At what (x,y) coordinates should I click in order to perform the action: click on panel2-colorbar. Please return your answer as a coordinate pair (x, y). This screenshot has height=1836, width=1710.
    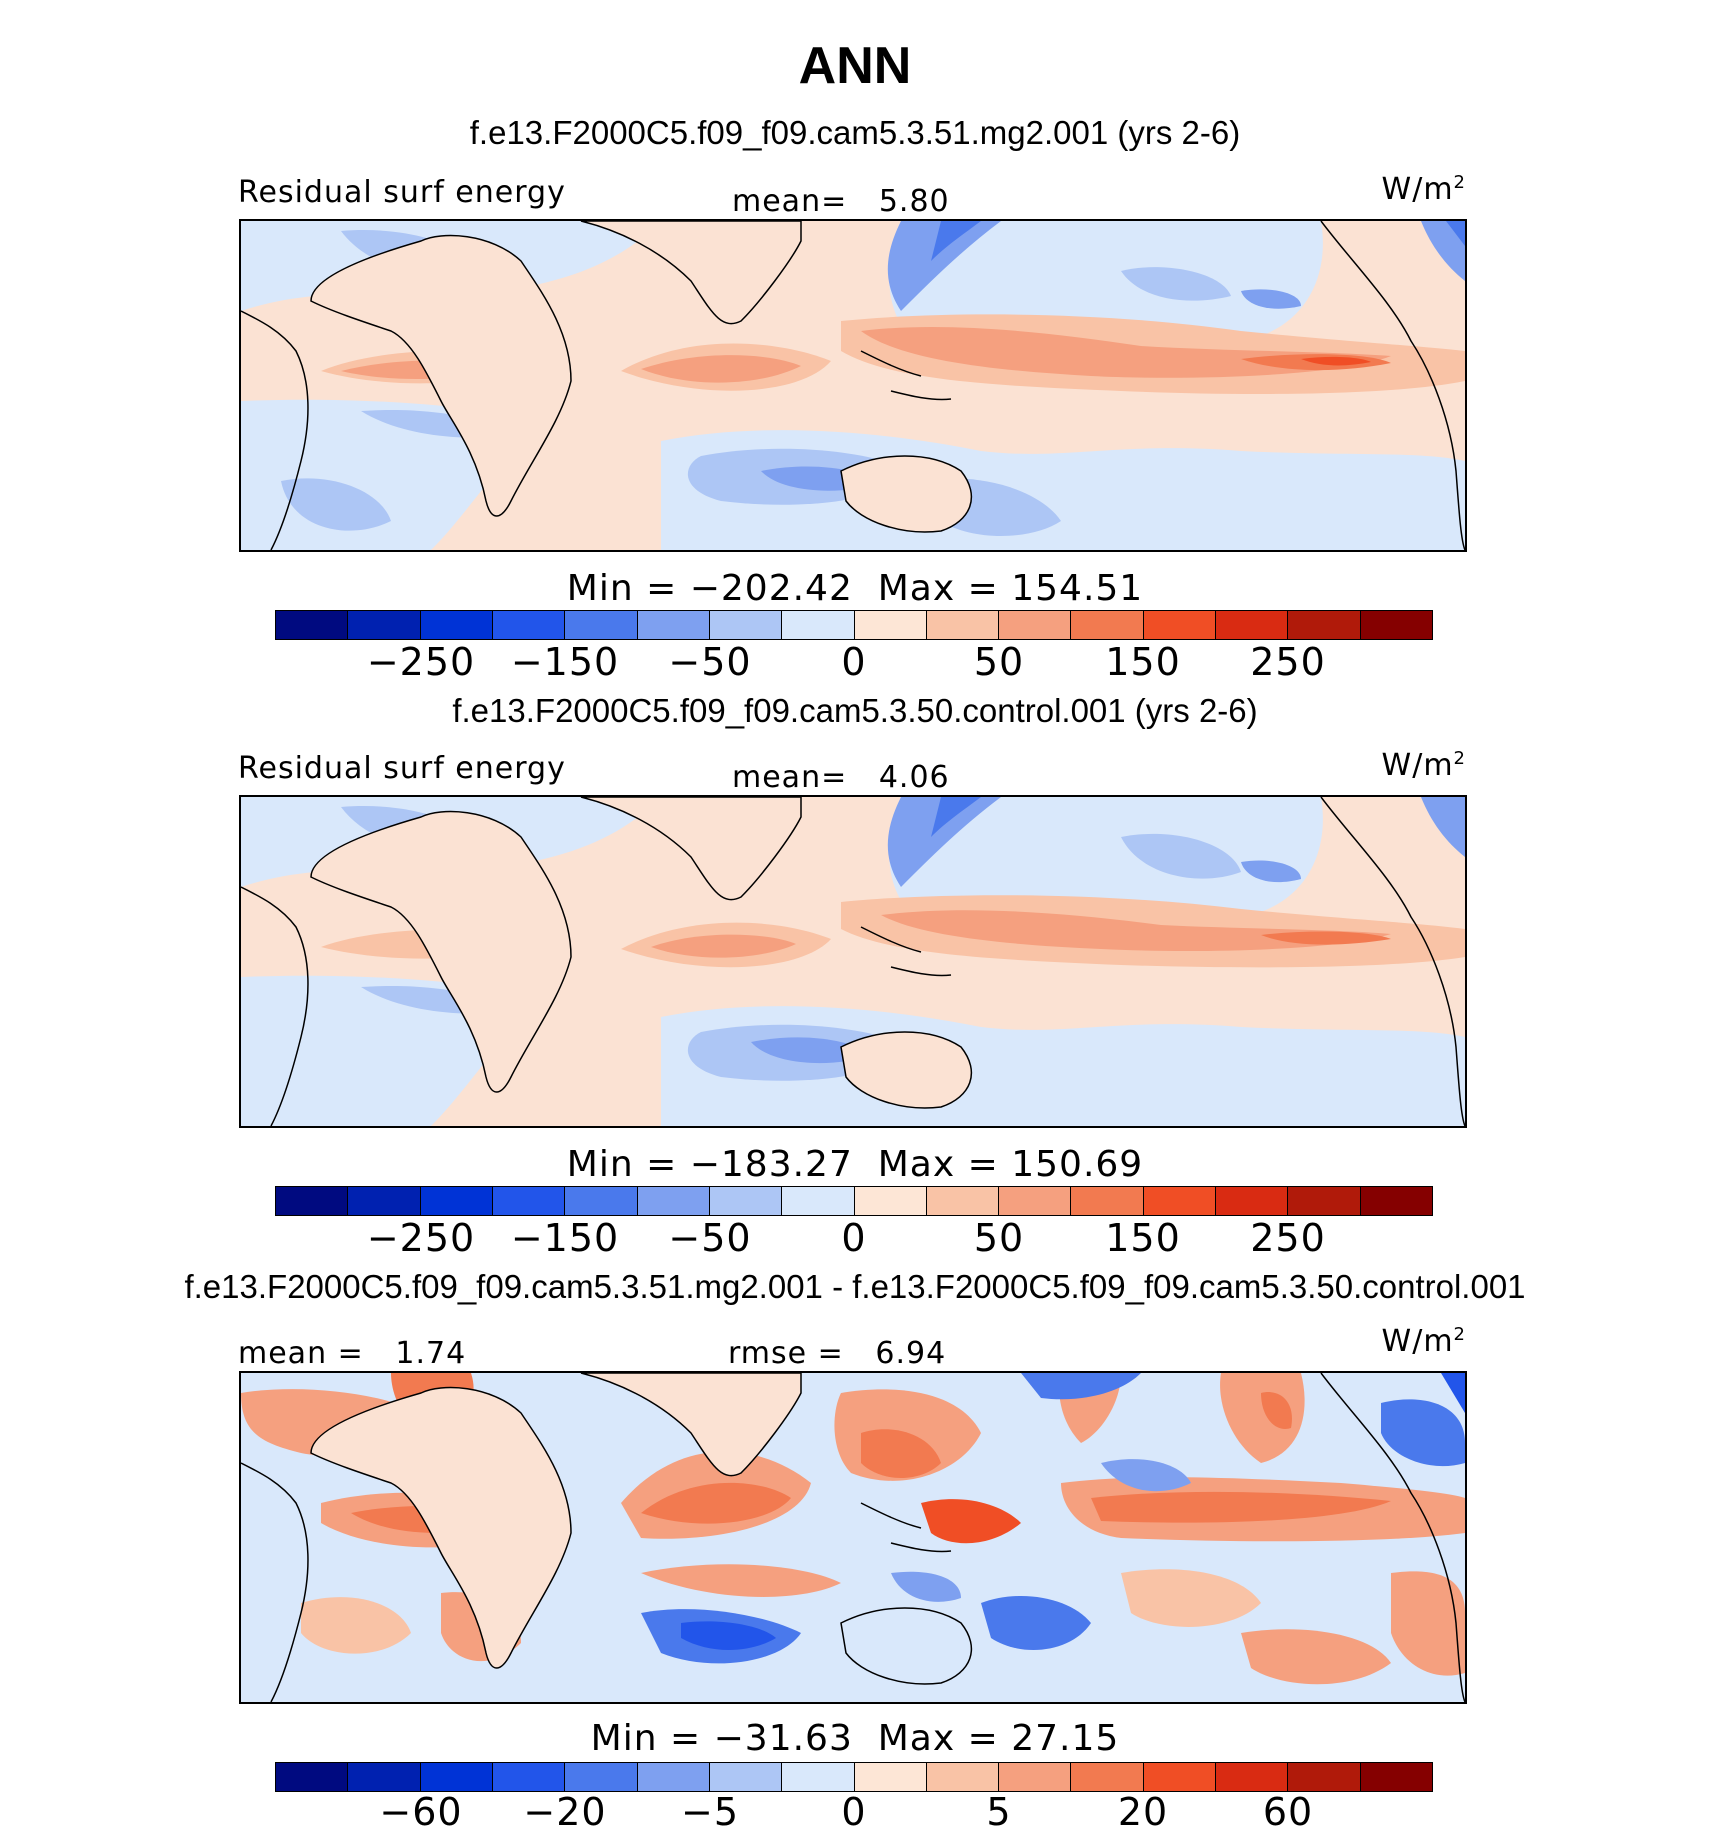
    Looking at the image, I should click on (854, 1201).